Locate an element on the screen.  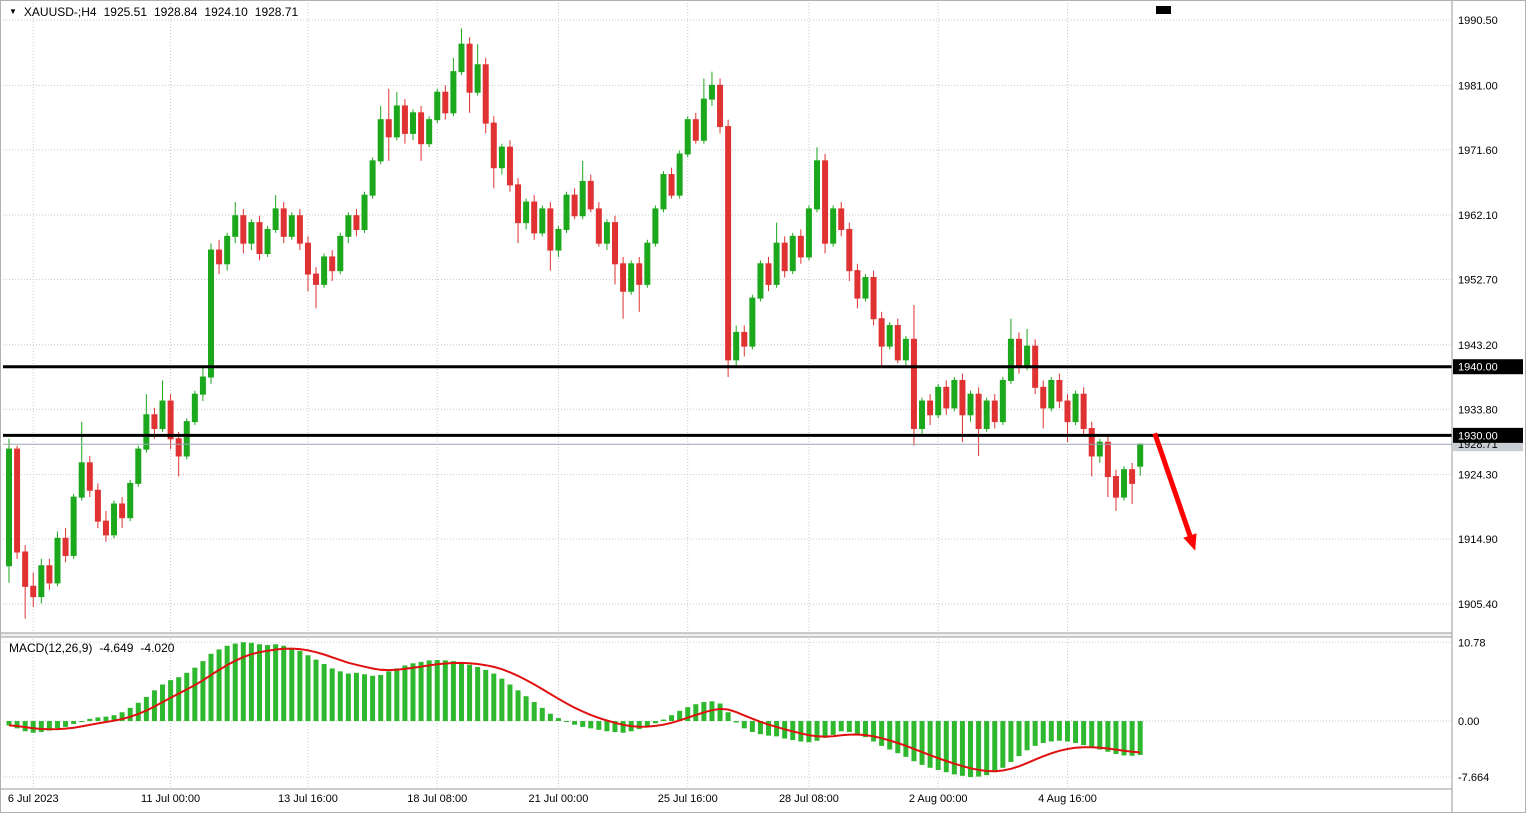
price-axis-label: 1943.20 is located at coordinates (1478, 346).